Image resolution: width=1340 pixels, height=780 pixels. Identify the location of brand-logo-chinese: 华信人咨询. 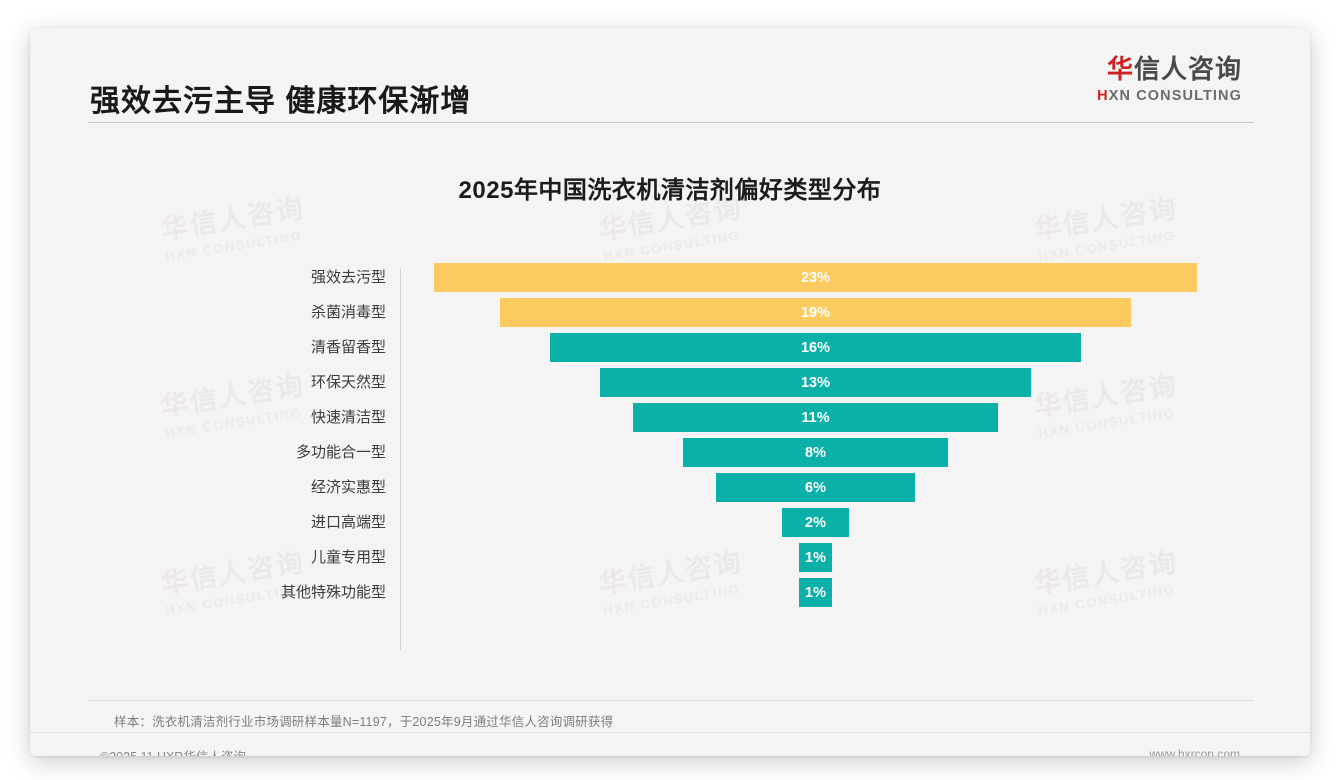
(1169, 69).